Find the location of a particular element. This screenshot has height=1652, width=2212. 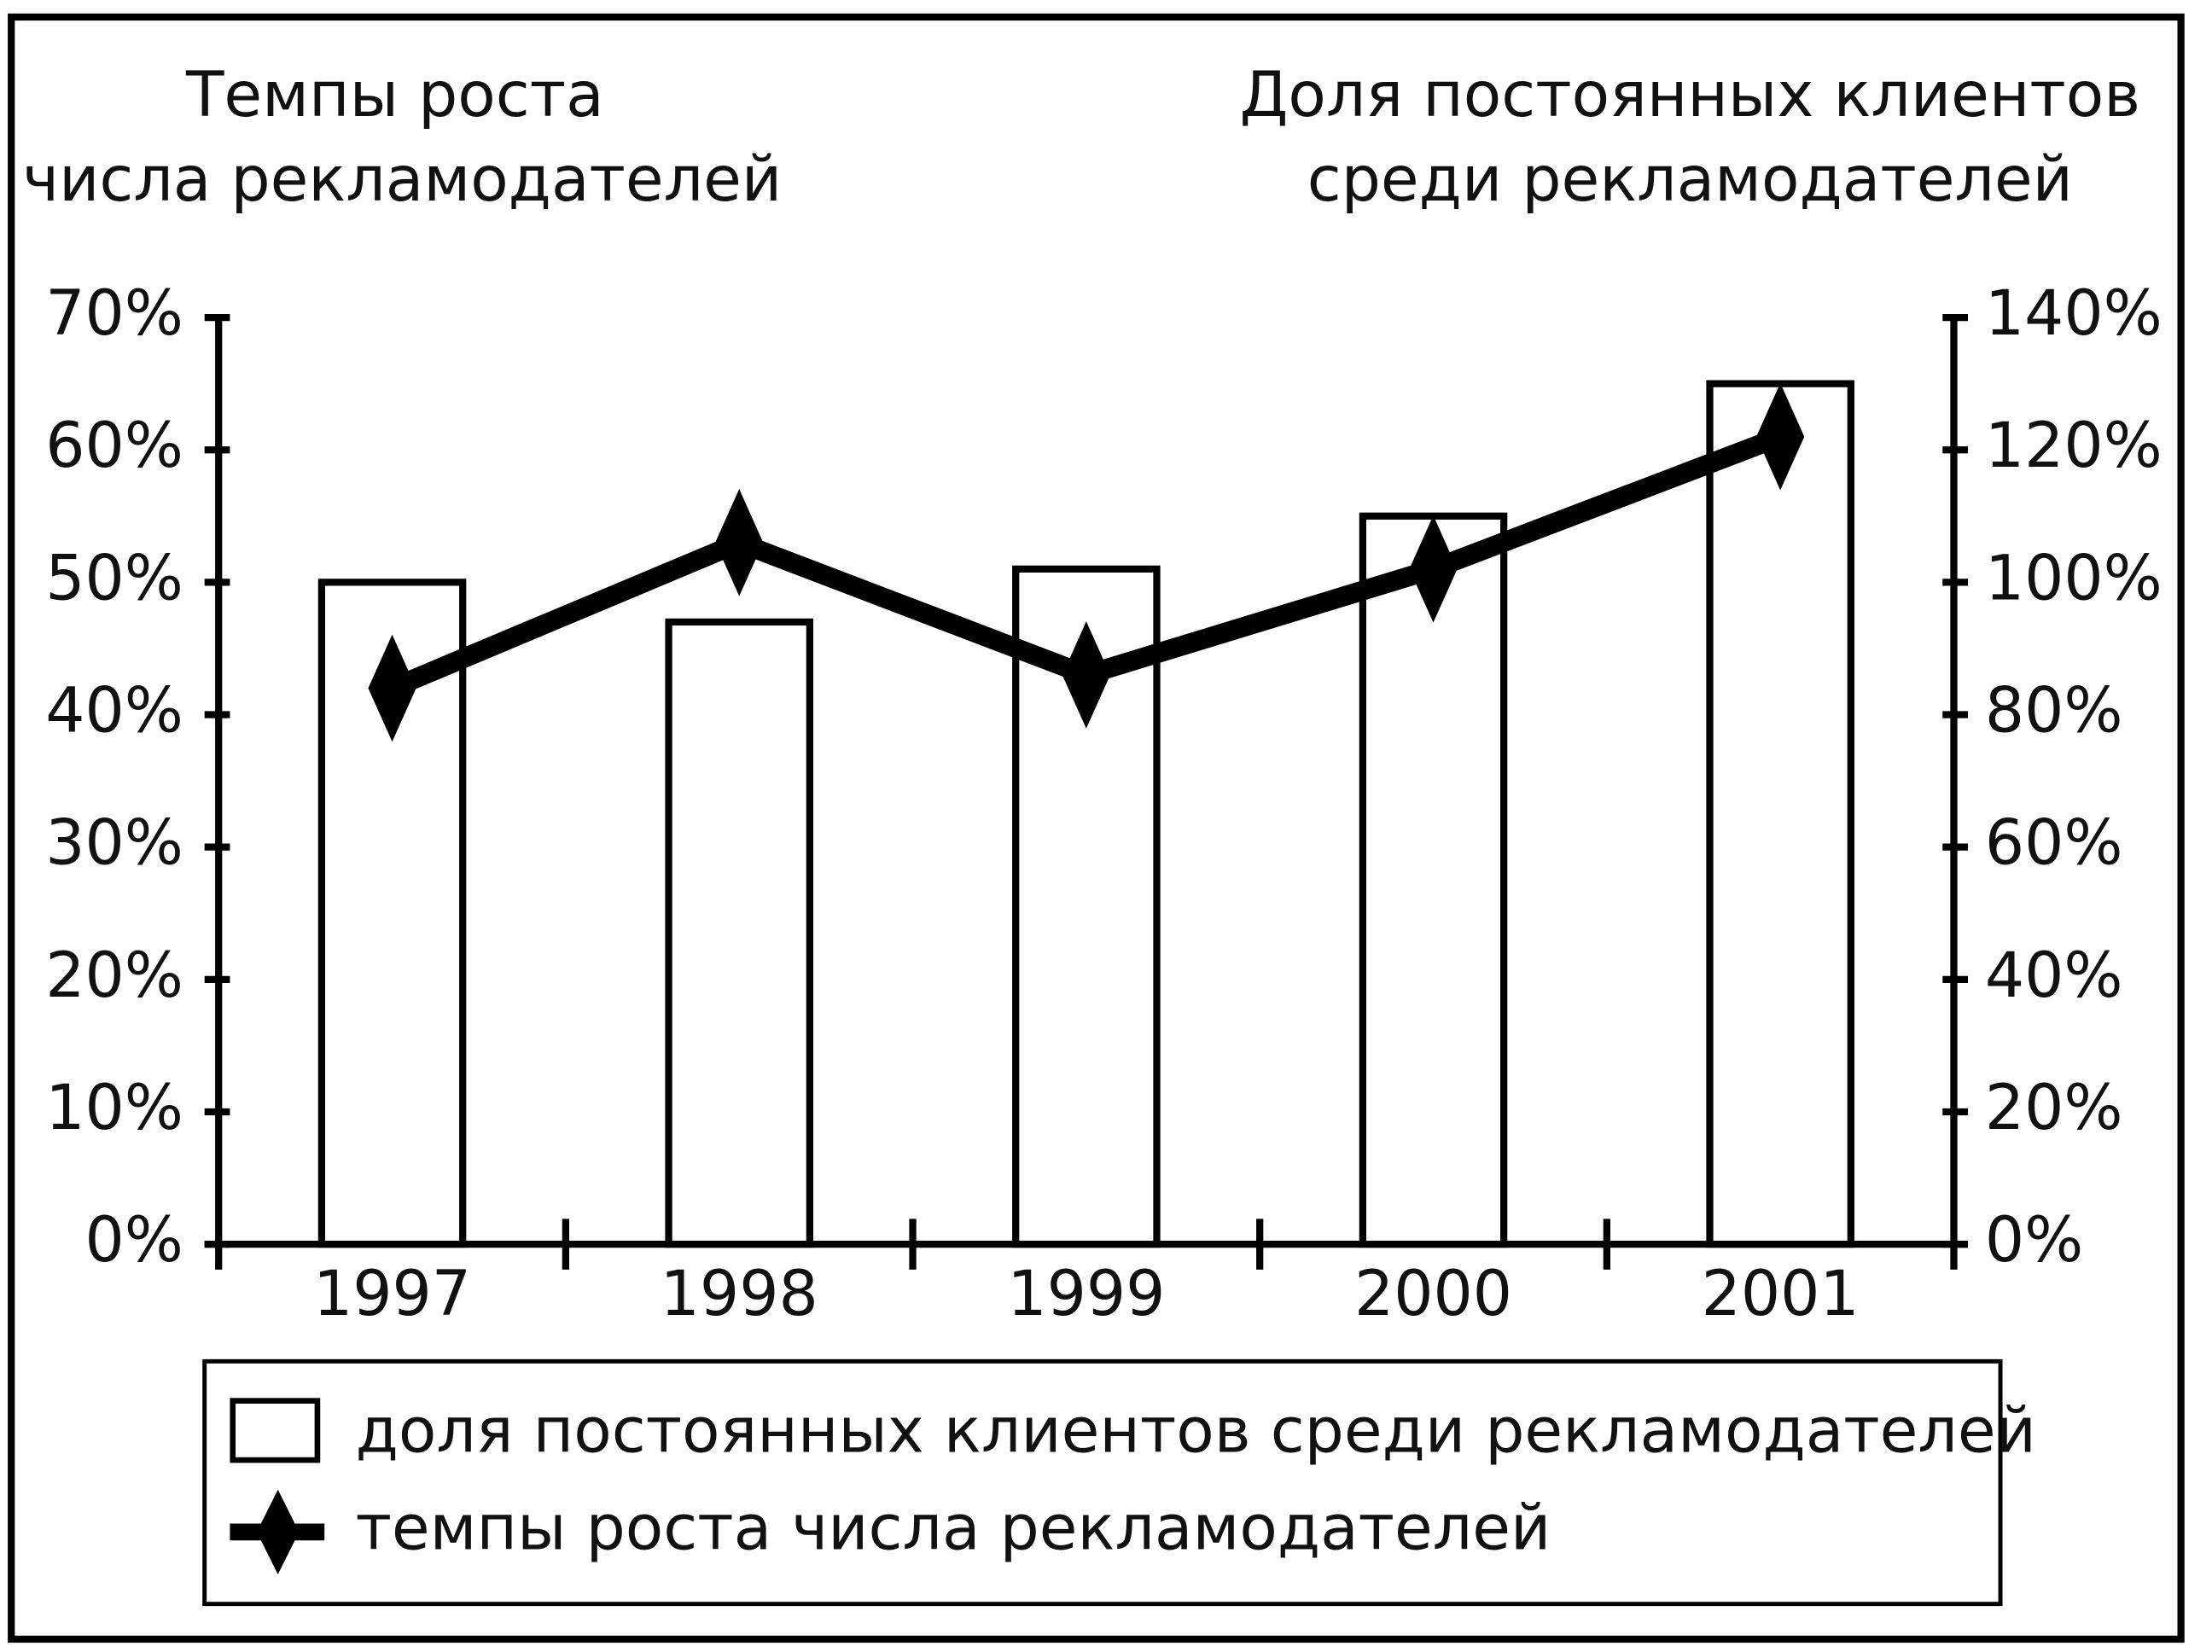

x-tick-label: 1999 is located at coordinates (1086, 1294).